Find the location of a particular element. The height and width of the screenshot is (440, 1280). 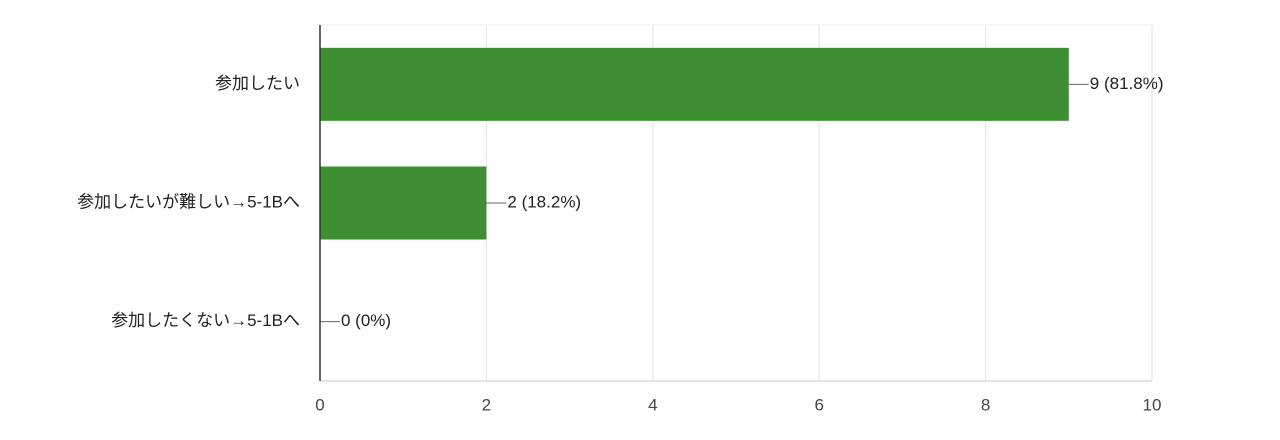

y-tick-label: 参加したいが難しい→5-1Bへ is located at coordinates (188, 201).